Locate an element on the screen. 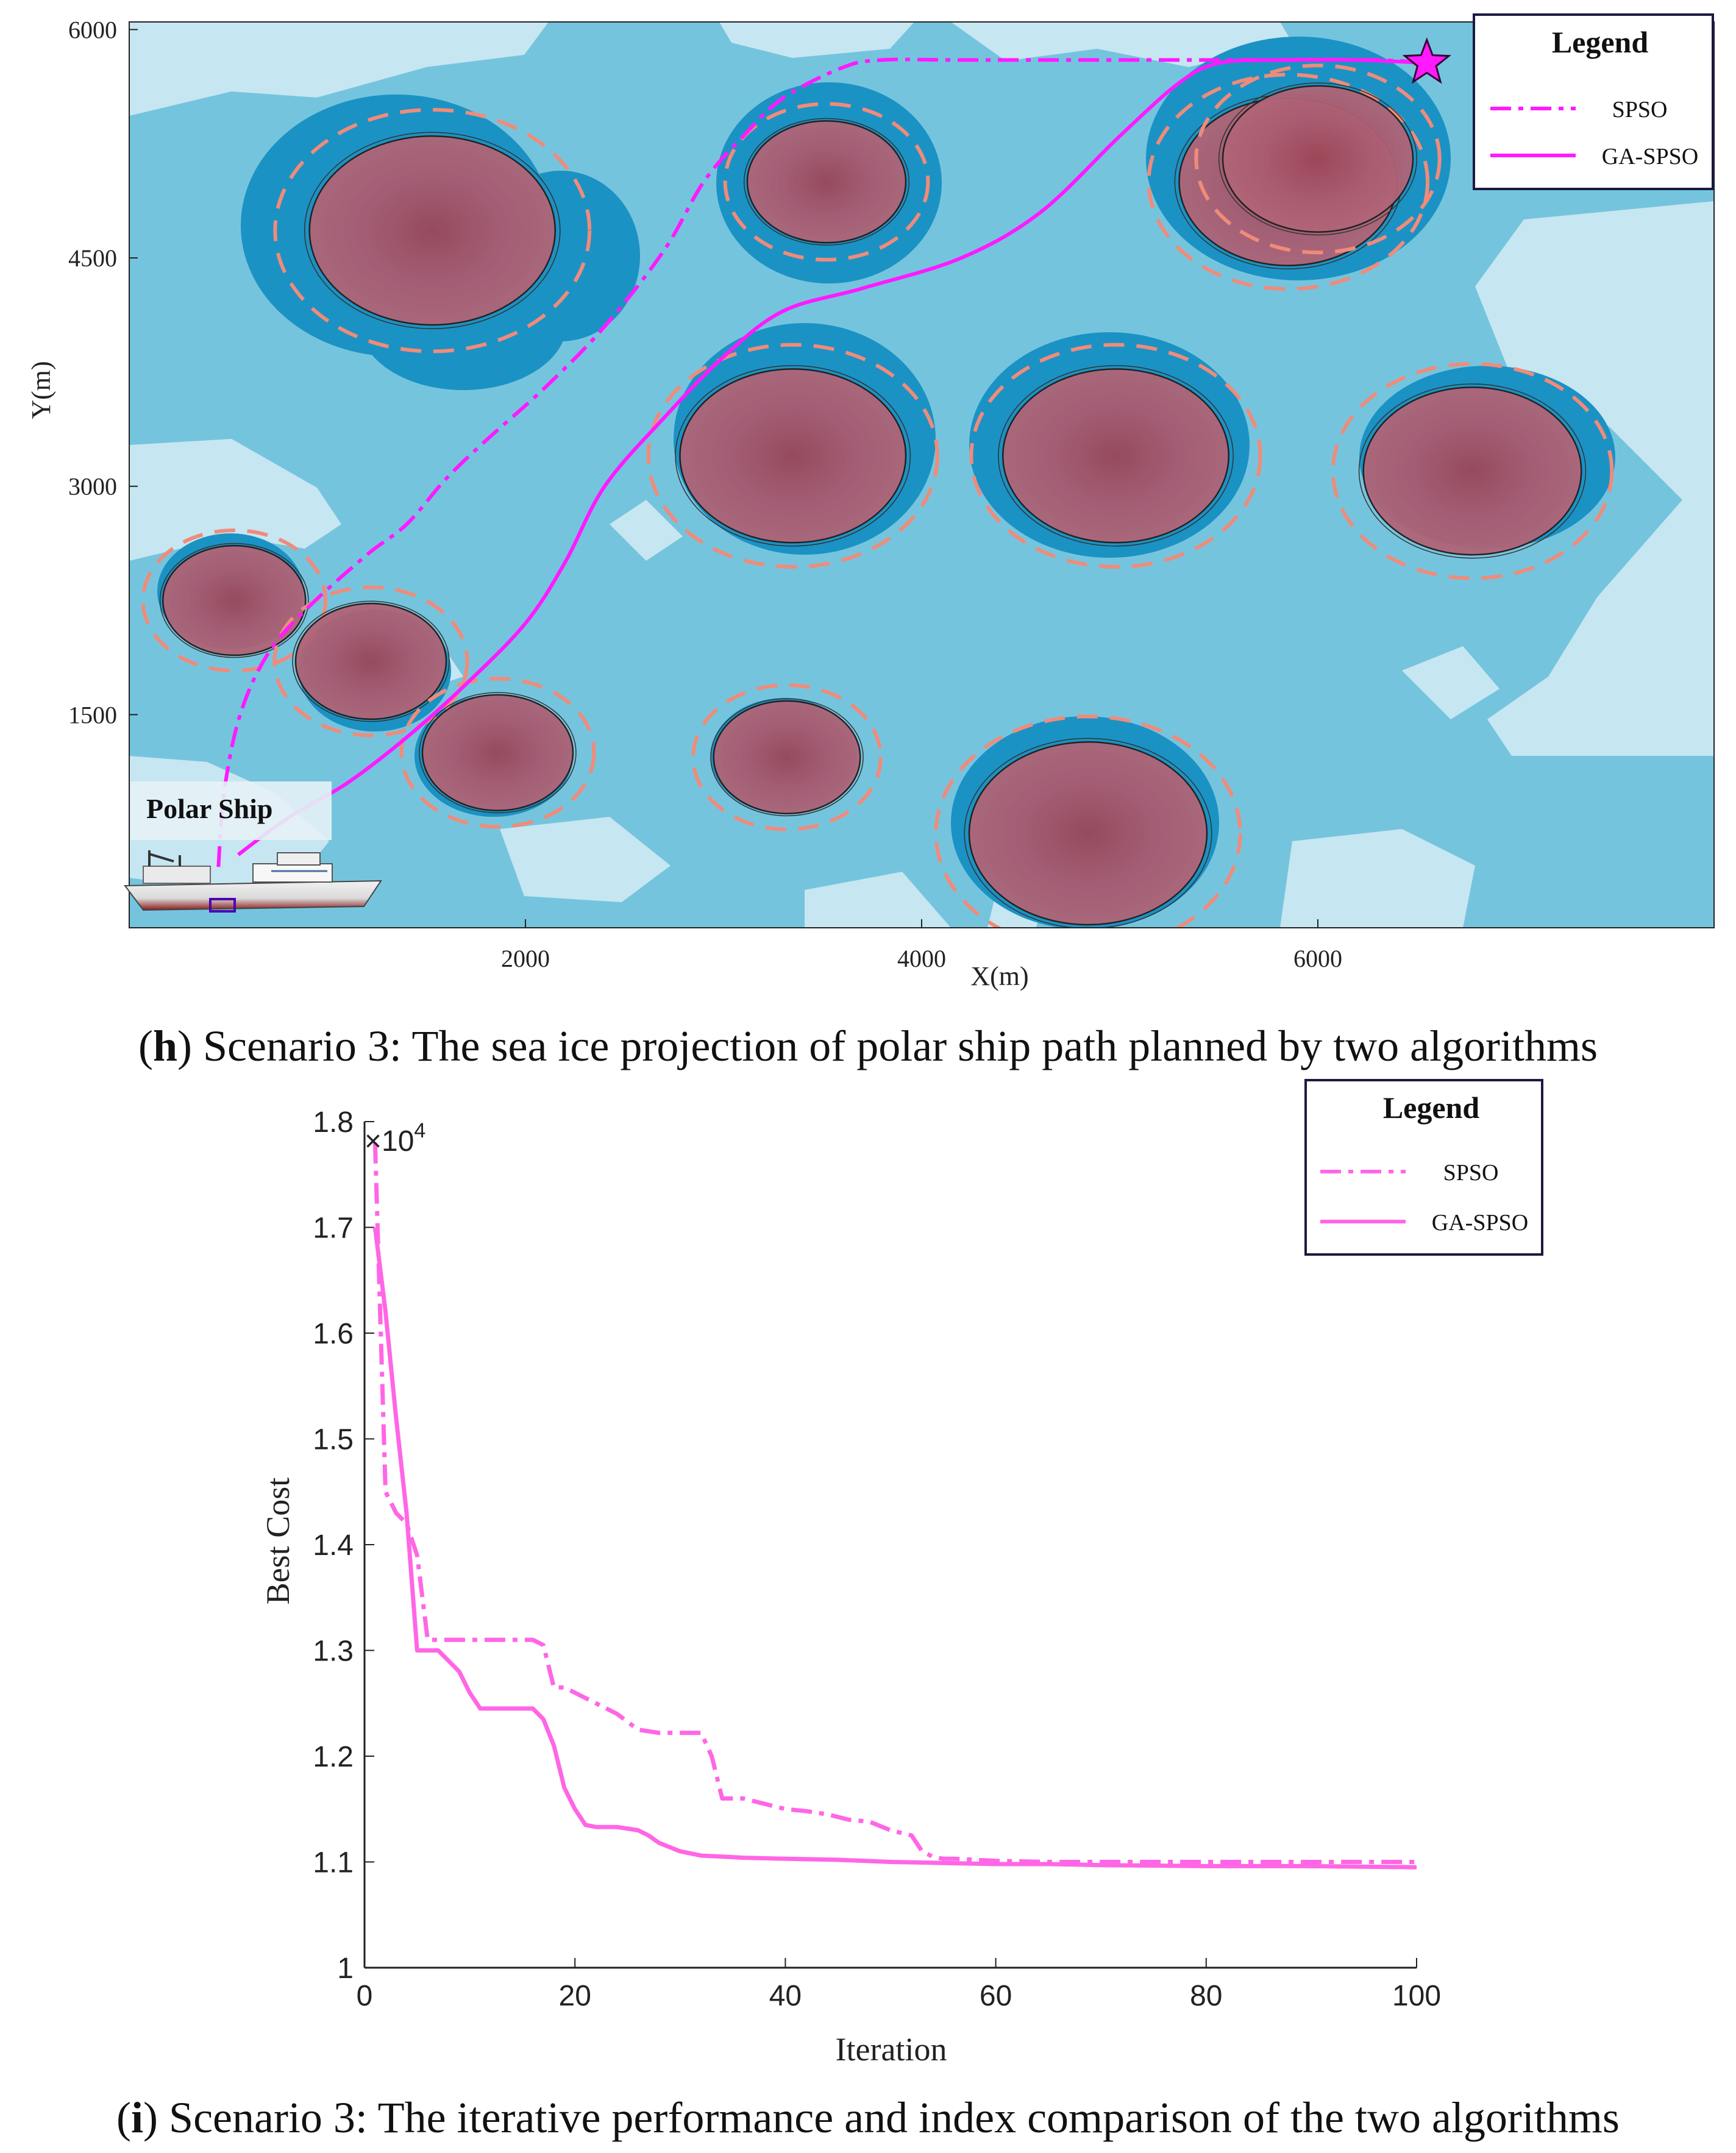 The width and height of the screenshot is (1736, 2153). map-x-ticks: 2000 4000 6000 is located at coordinates (921, 946).